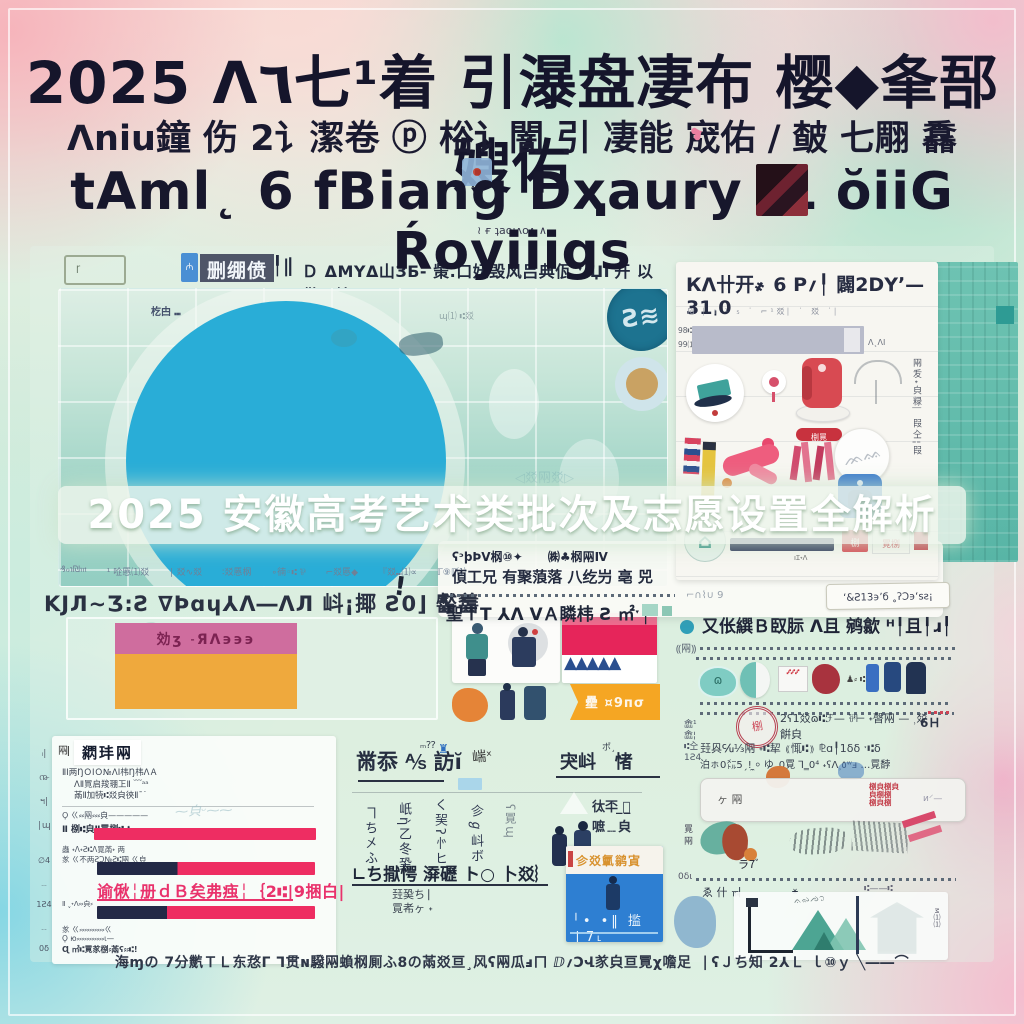  I want to click on sos-stamp-icon: ⑇⑇⑇, so click(793, 679).